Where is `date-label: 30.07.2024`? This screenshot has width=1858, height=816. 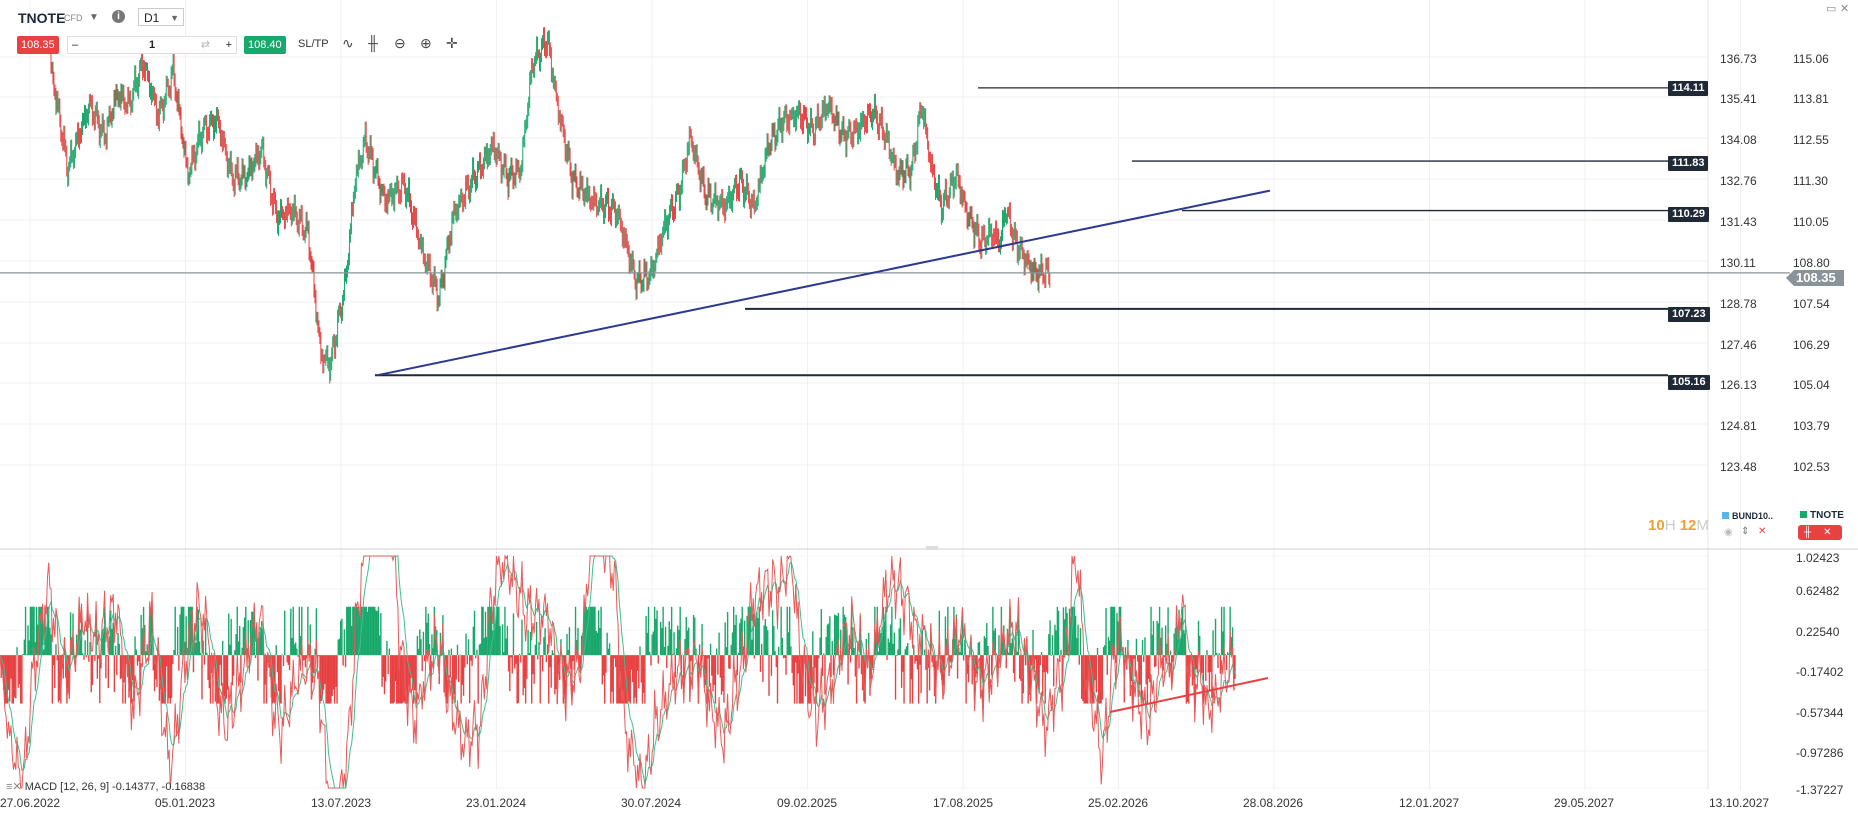 date-label: 30.07.2024 is located at coordinates (651, 803).